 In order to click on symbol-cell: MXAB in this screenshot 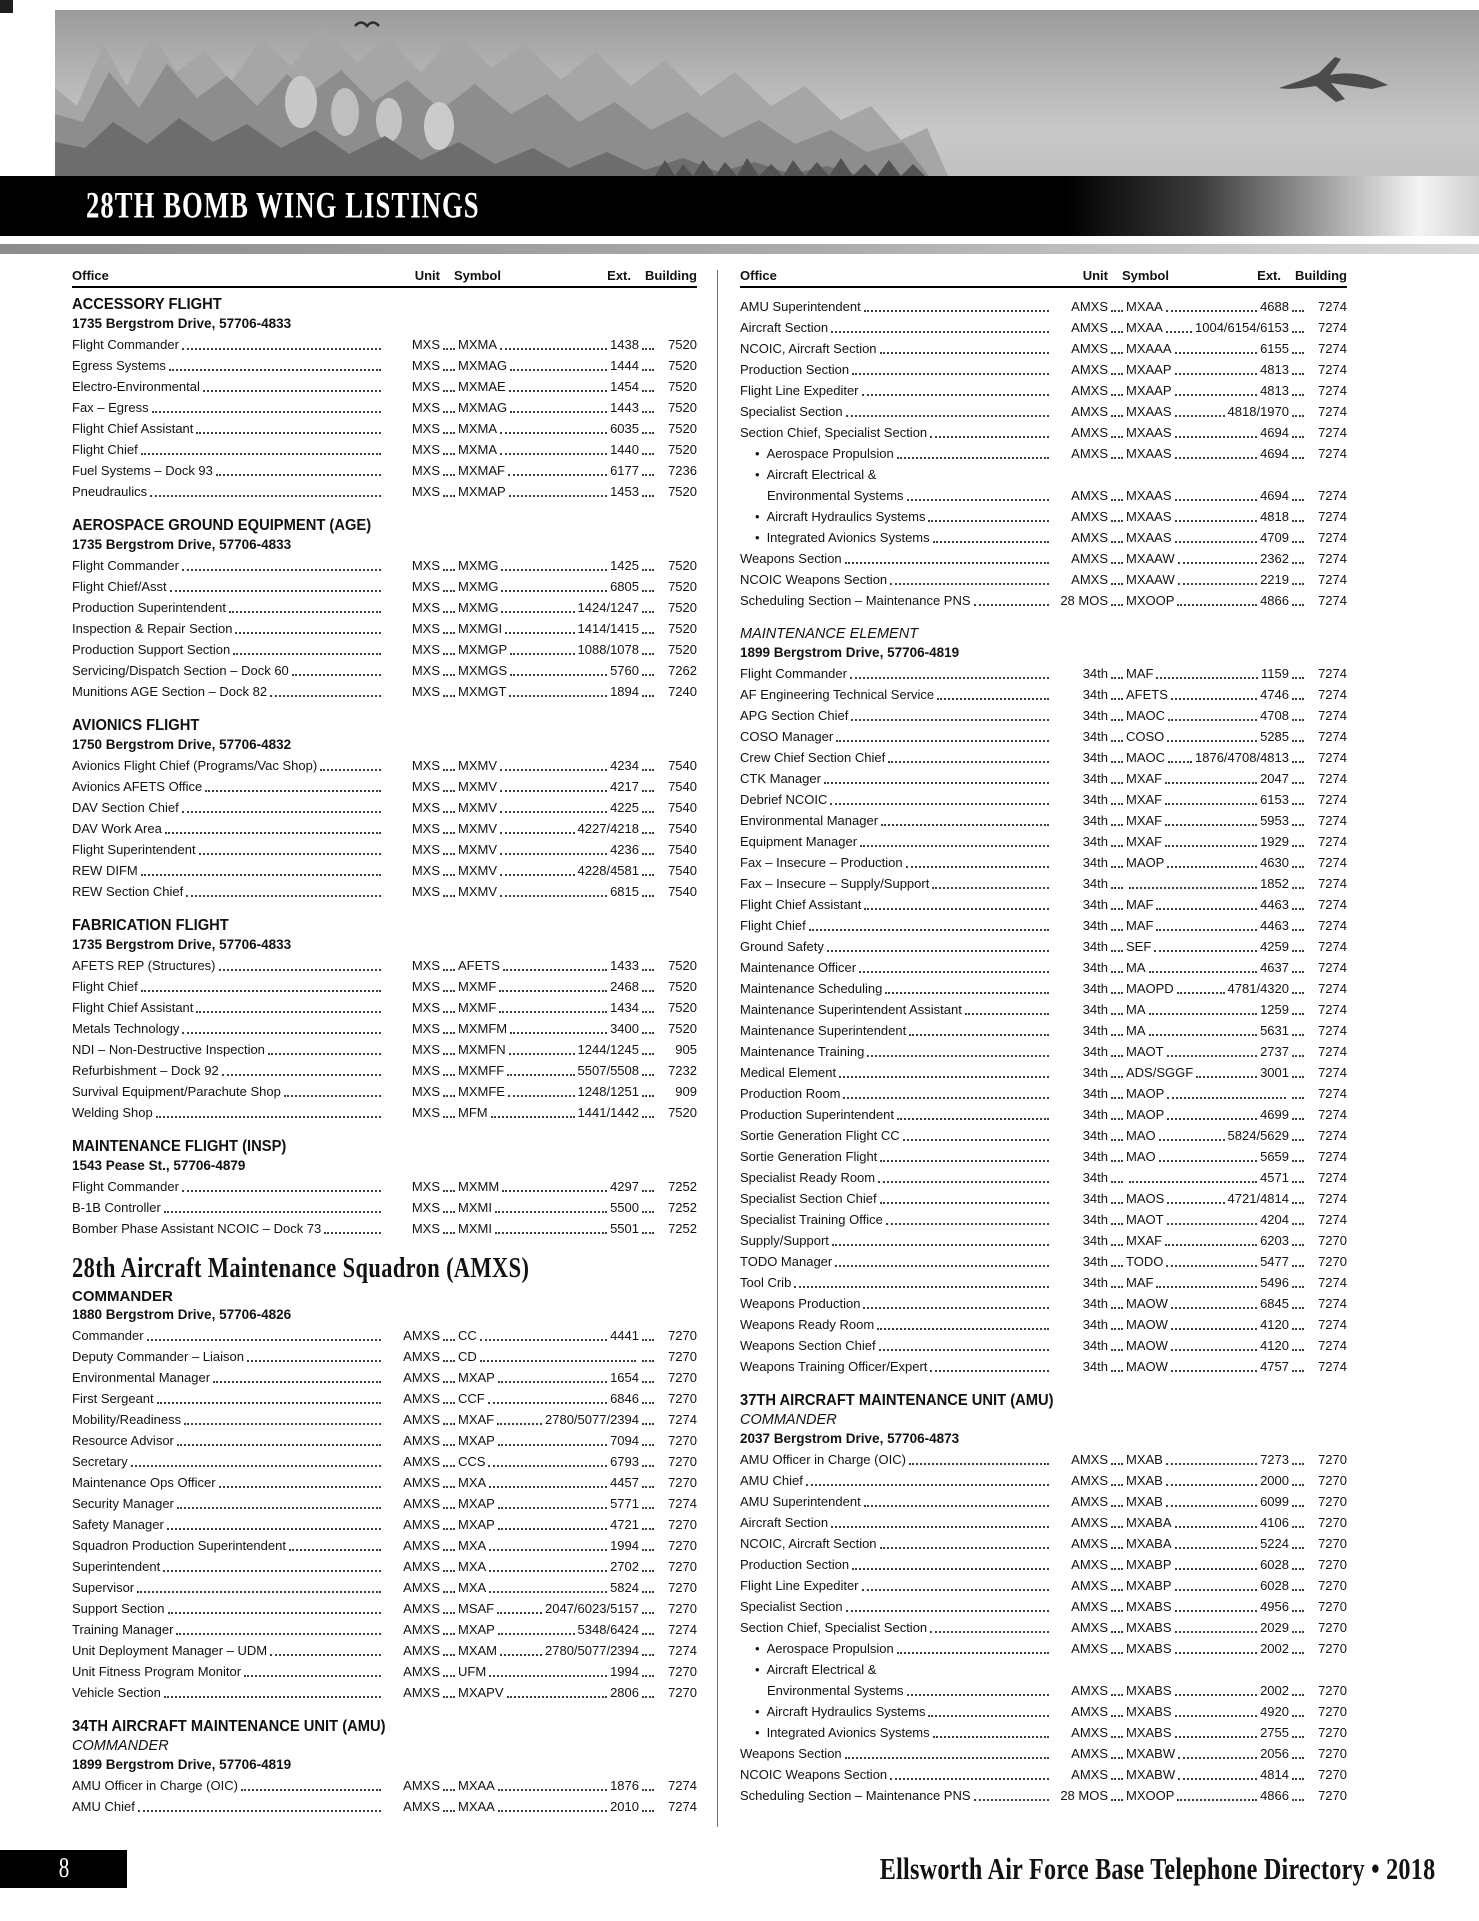, I will do `click(1144, 1480)`.